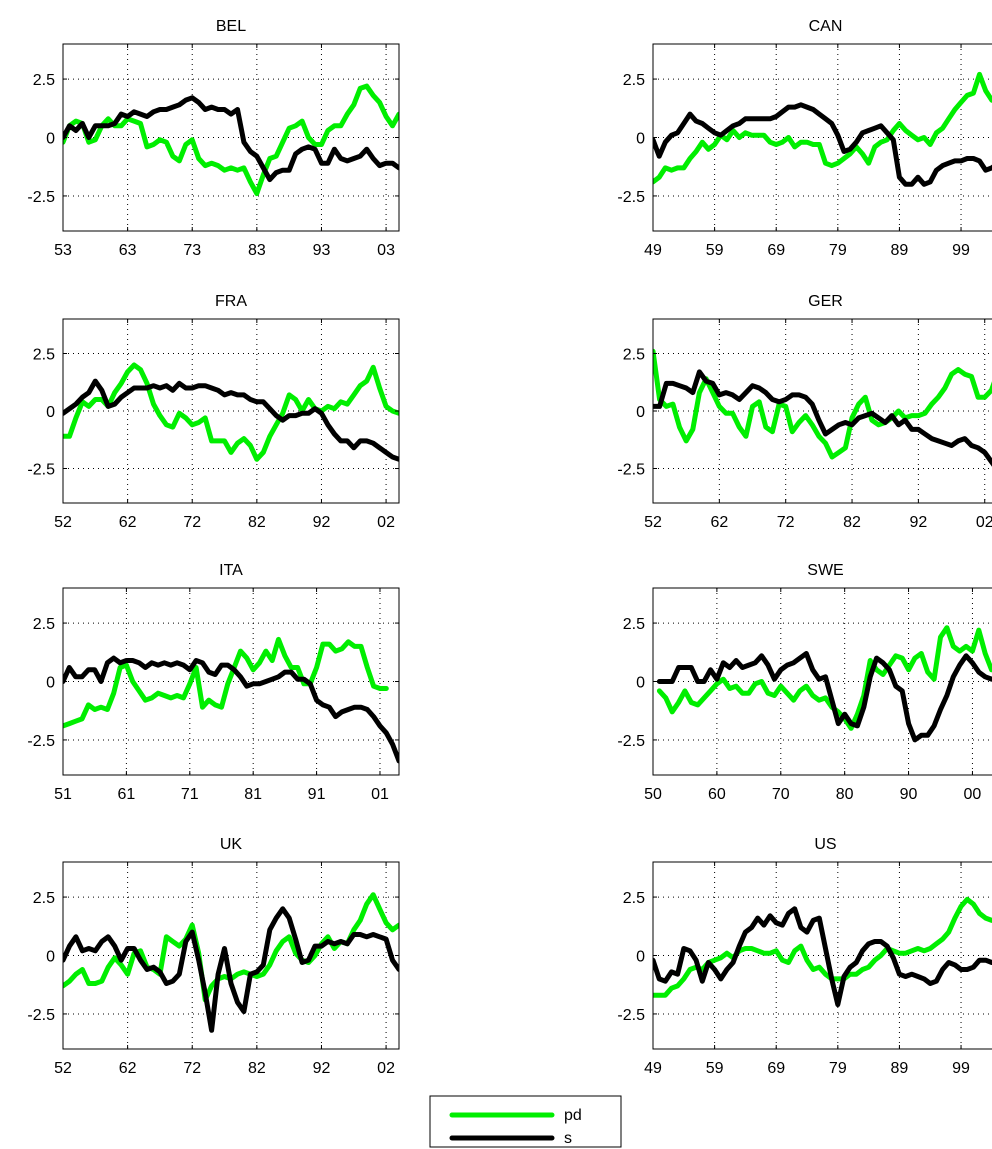 Image resolution: width=992 pixels, height=1149 pixels. I want to click on x-tick-label-can: 59, so click(715, 250).